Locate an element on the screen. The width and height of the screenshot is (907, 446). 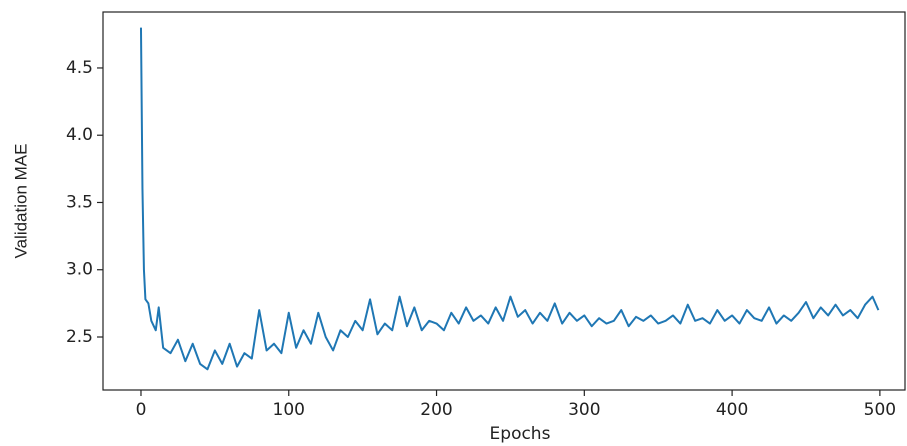
y-tick-label: 4.0 is located at coordinates (79, 135).